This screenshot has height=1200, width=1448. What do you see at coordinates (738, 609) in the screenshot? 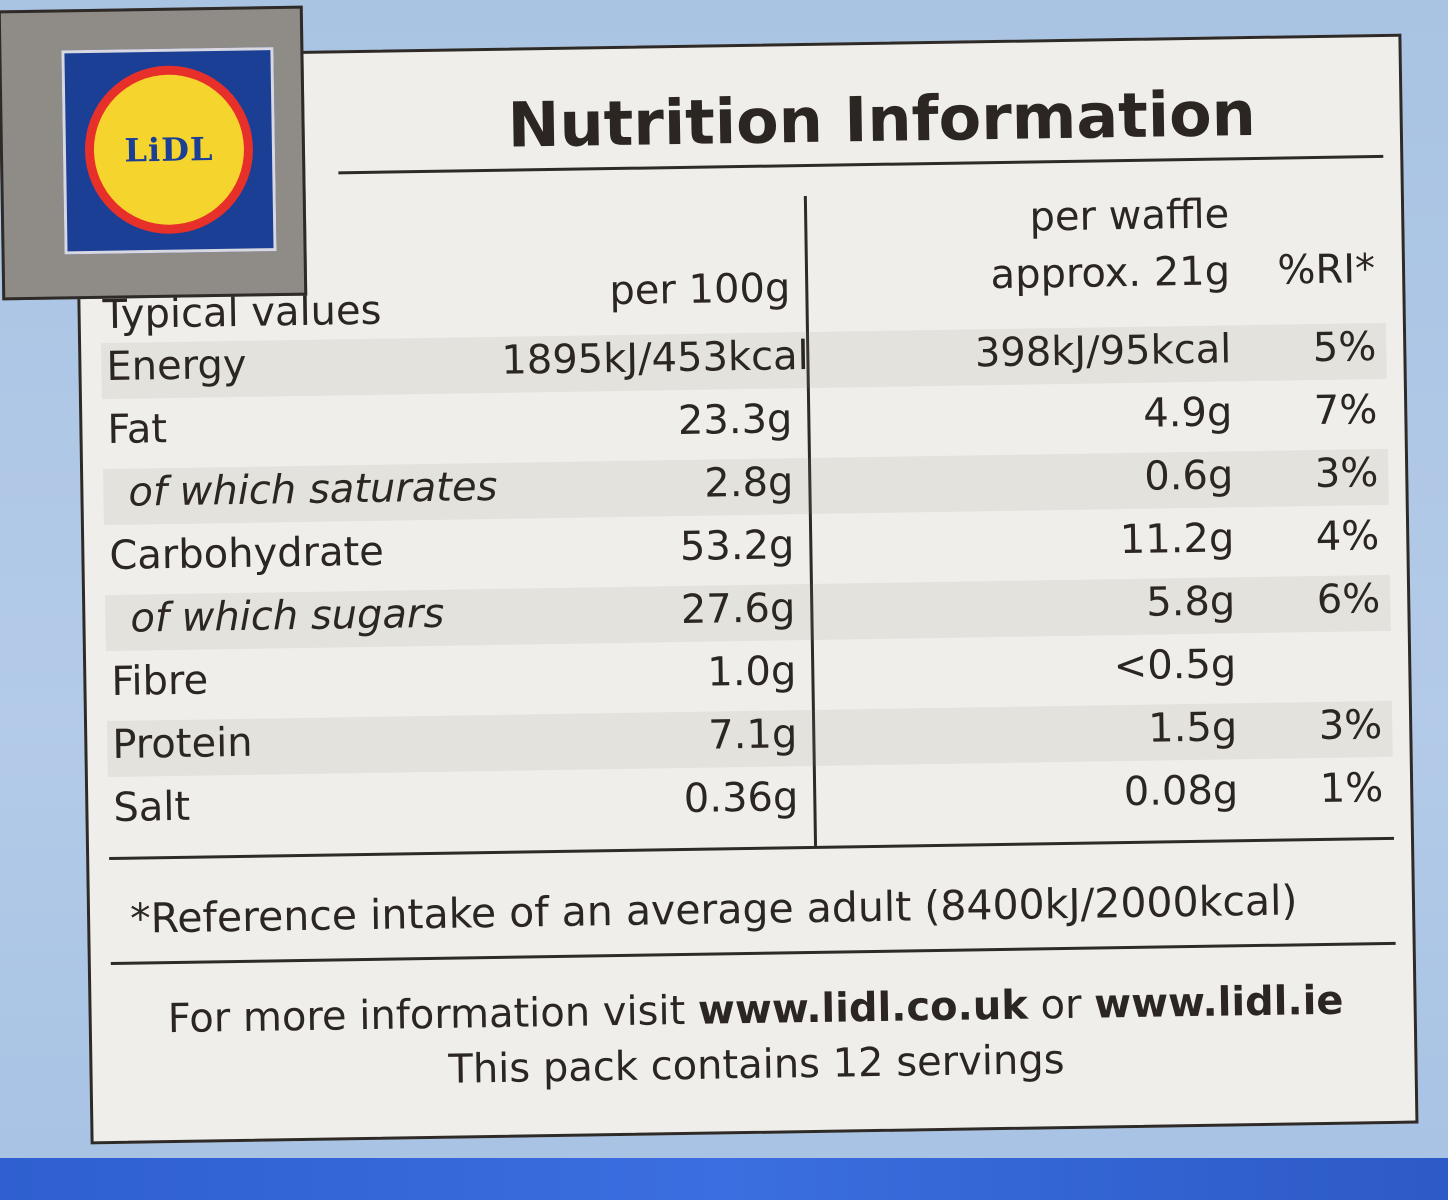
I see `value-per-100g: 27.6g` at bounding box center [738, 609].